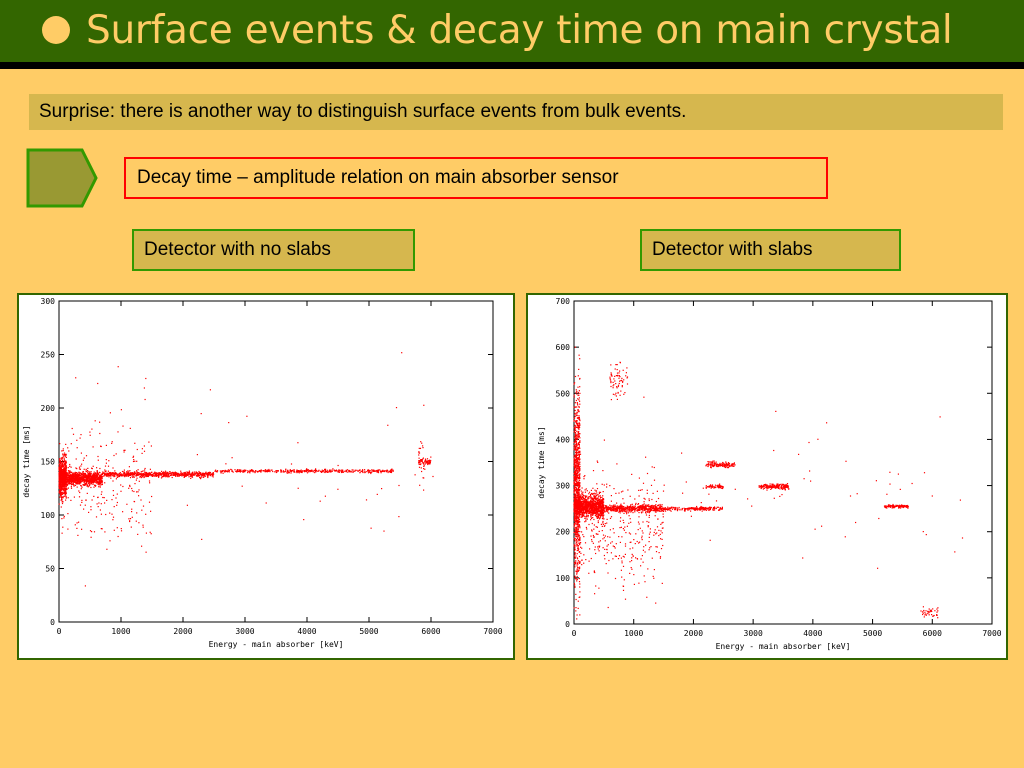 The image size is (1024, 768). Describe the element at coordinates (753, 633) in the screenshot. I see `x-tick-label: 3000` at that location.